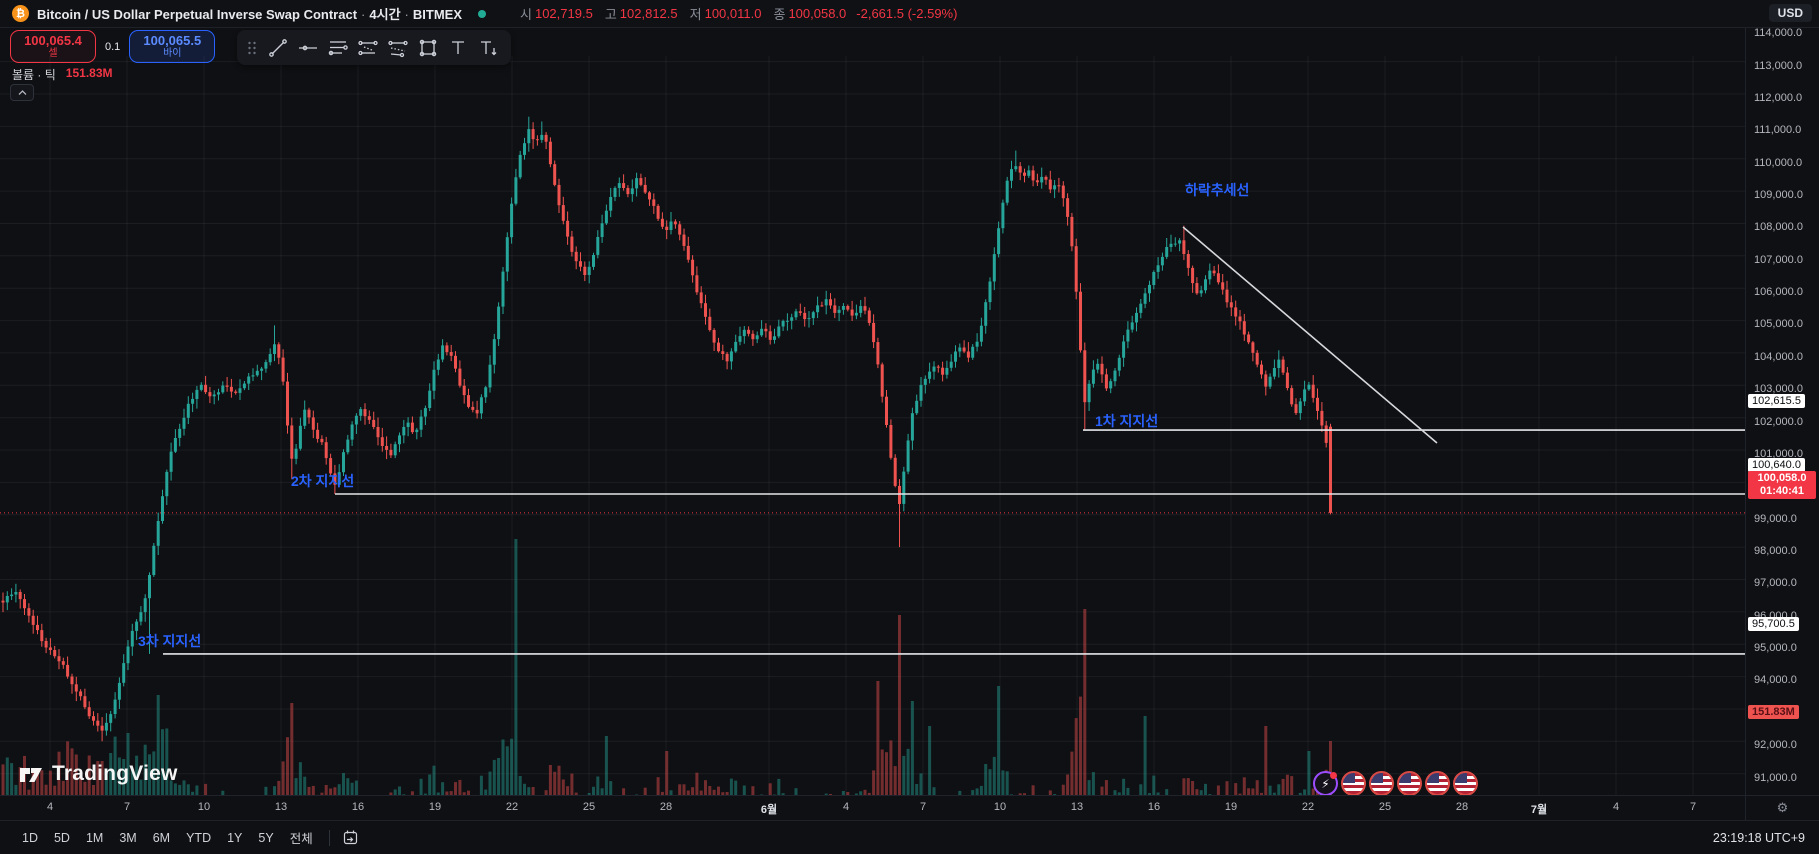 The image size is (1819, 854). Describe the element at coordinates (308, 48) in the screenshot. I see `horizontal-ray-icon` at that location.